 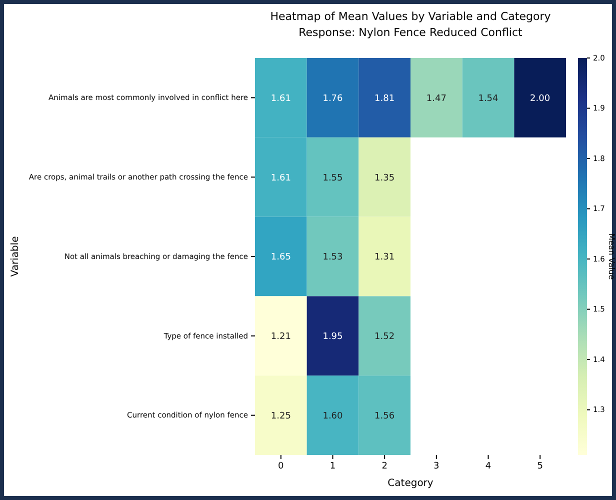 What do you see at coordinates (411, 483) in the screenshot?
I see `x-axis-title: Category` at bounding box center [411, 483].